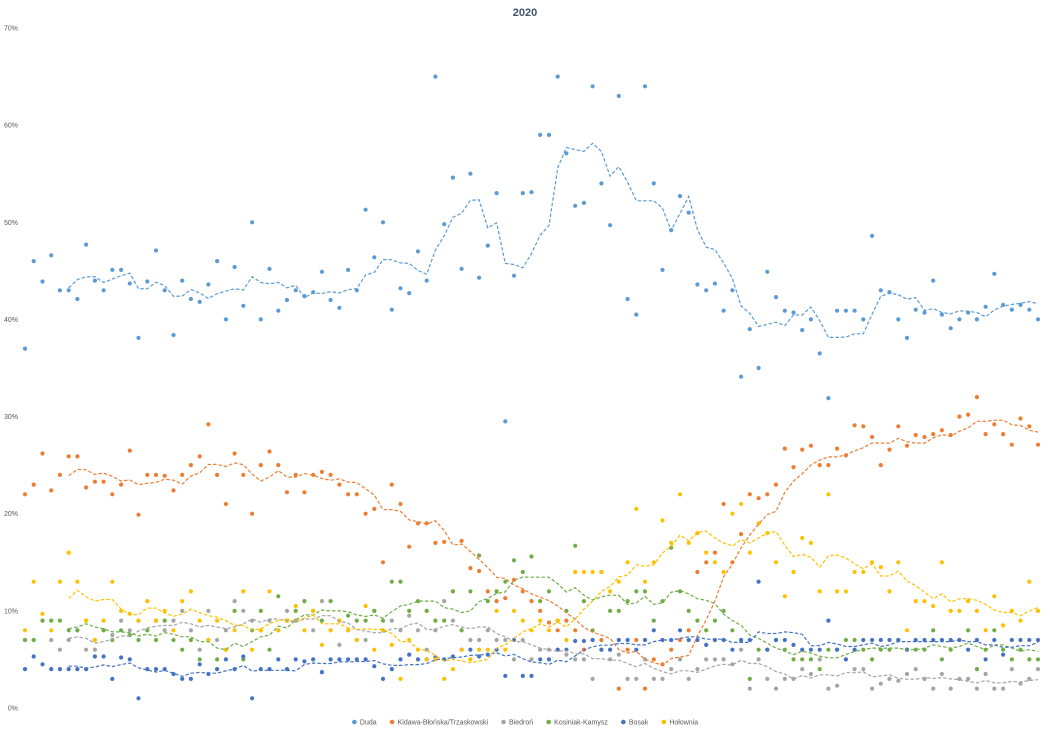 The height and width of the screenshot is (733, 1050). I want to click on legend-item-ho-ownia: Hołownia, so click(679, 722).